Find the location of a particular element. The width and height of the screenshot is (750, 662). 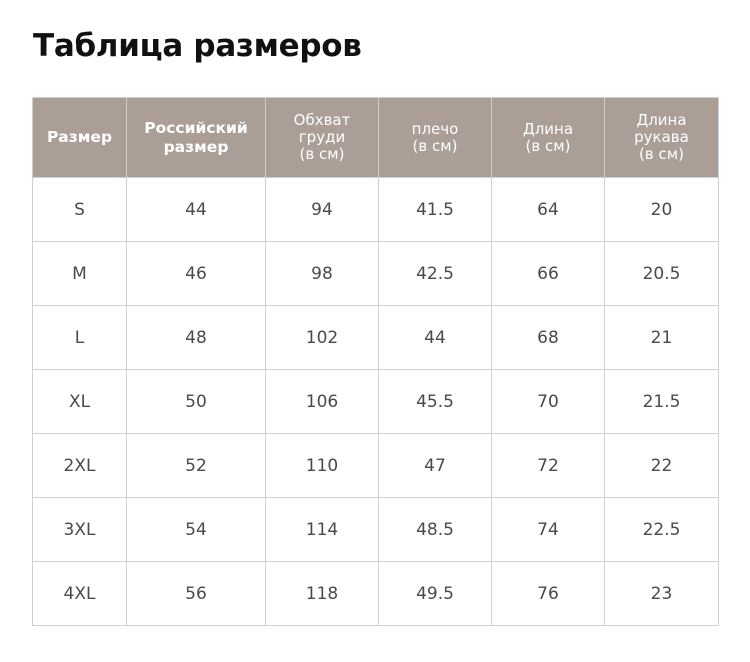

cell-length: 70 is located at coordinates (548, 401).